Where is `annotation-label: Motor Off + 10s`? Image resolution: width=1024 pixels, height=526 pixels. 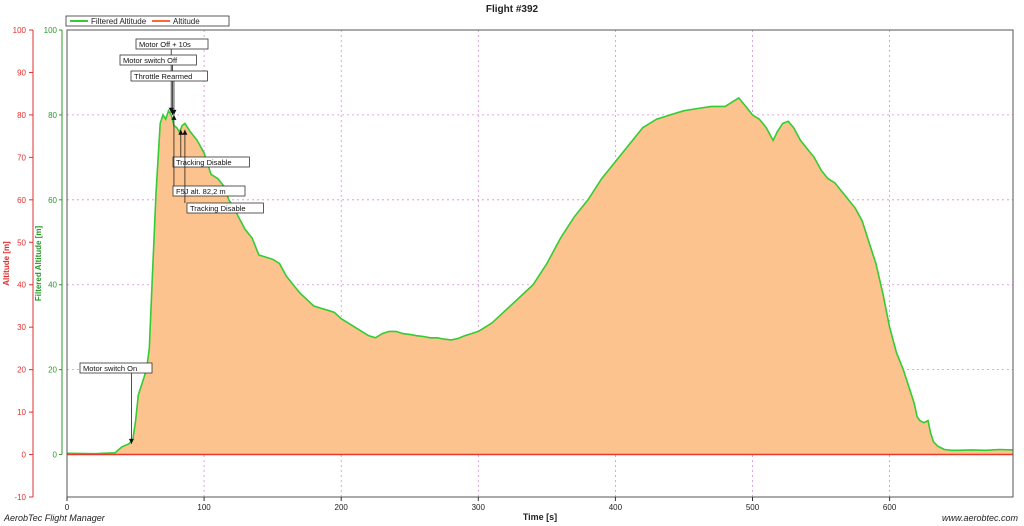
annotation-label: Motor Off + 10s is located at coordinates (165, 44).